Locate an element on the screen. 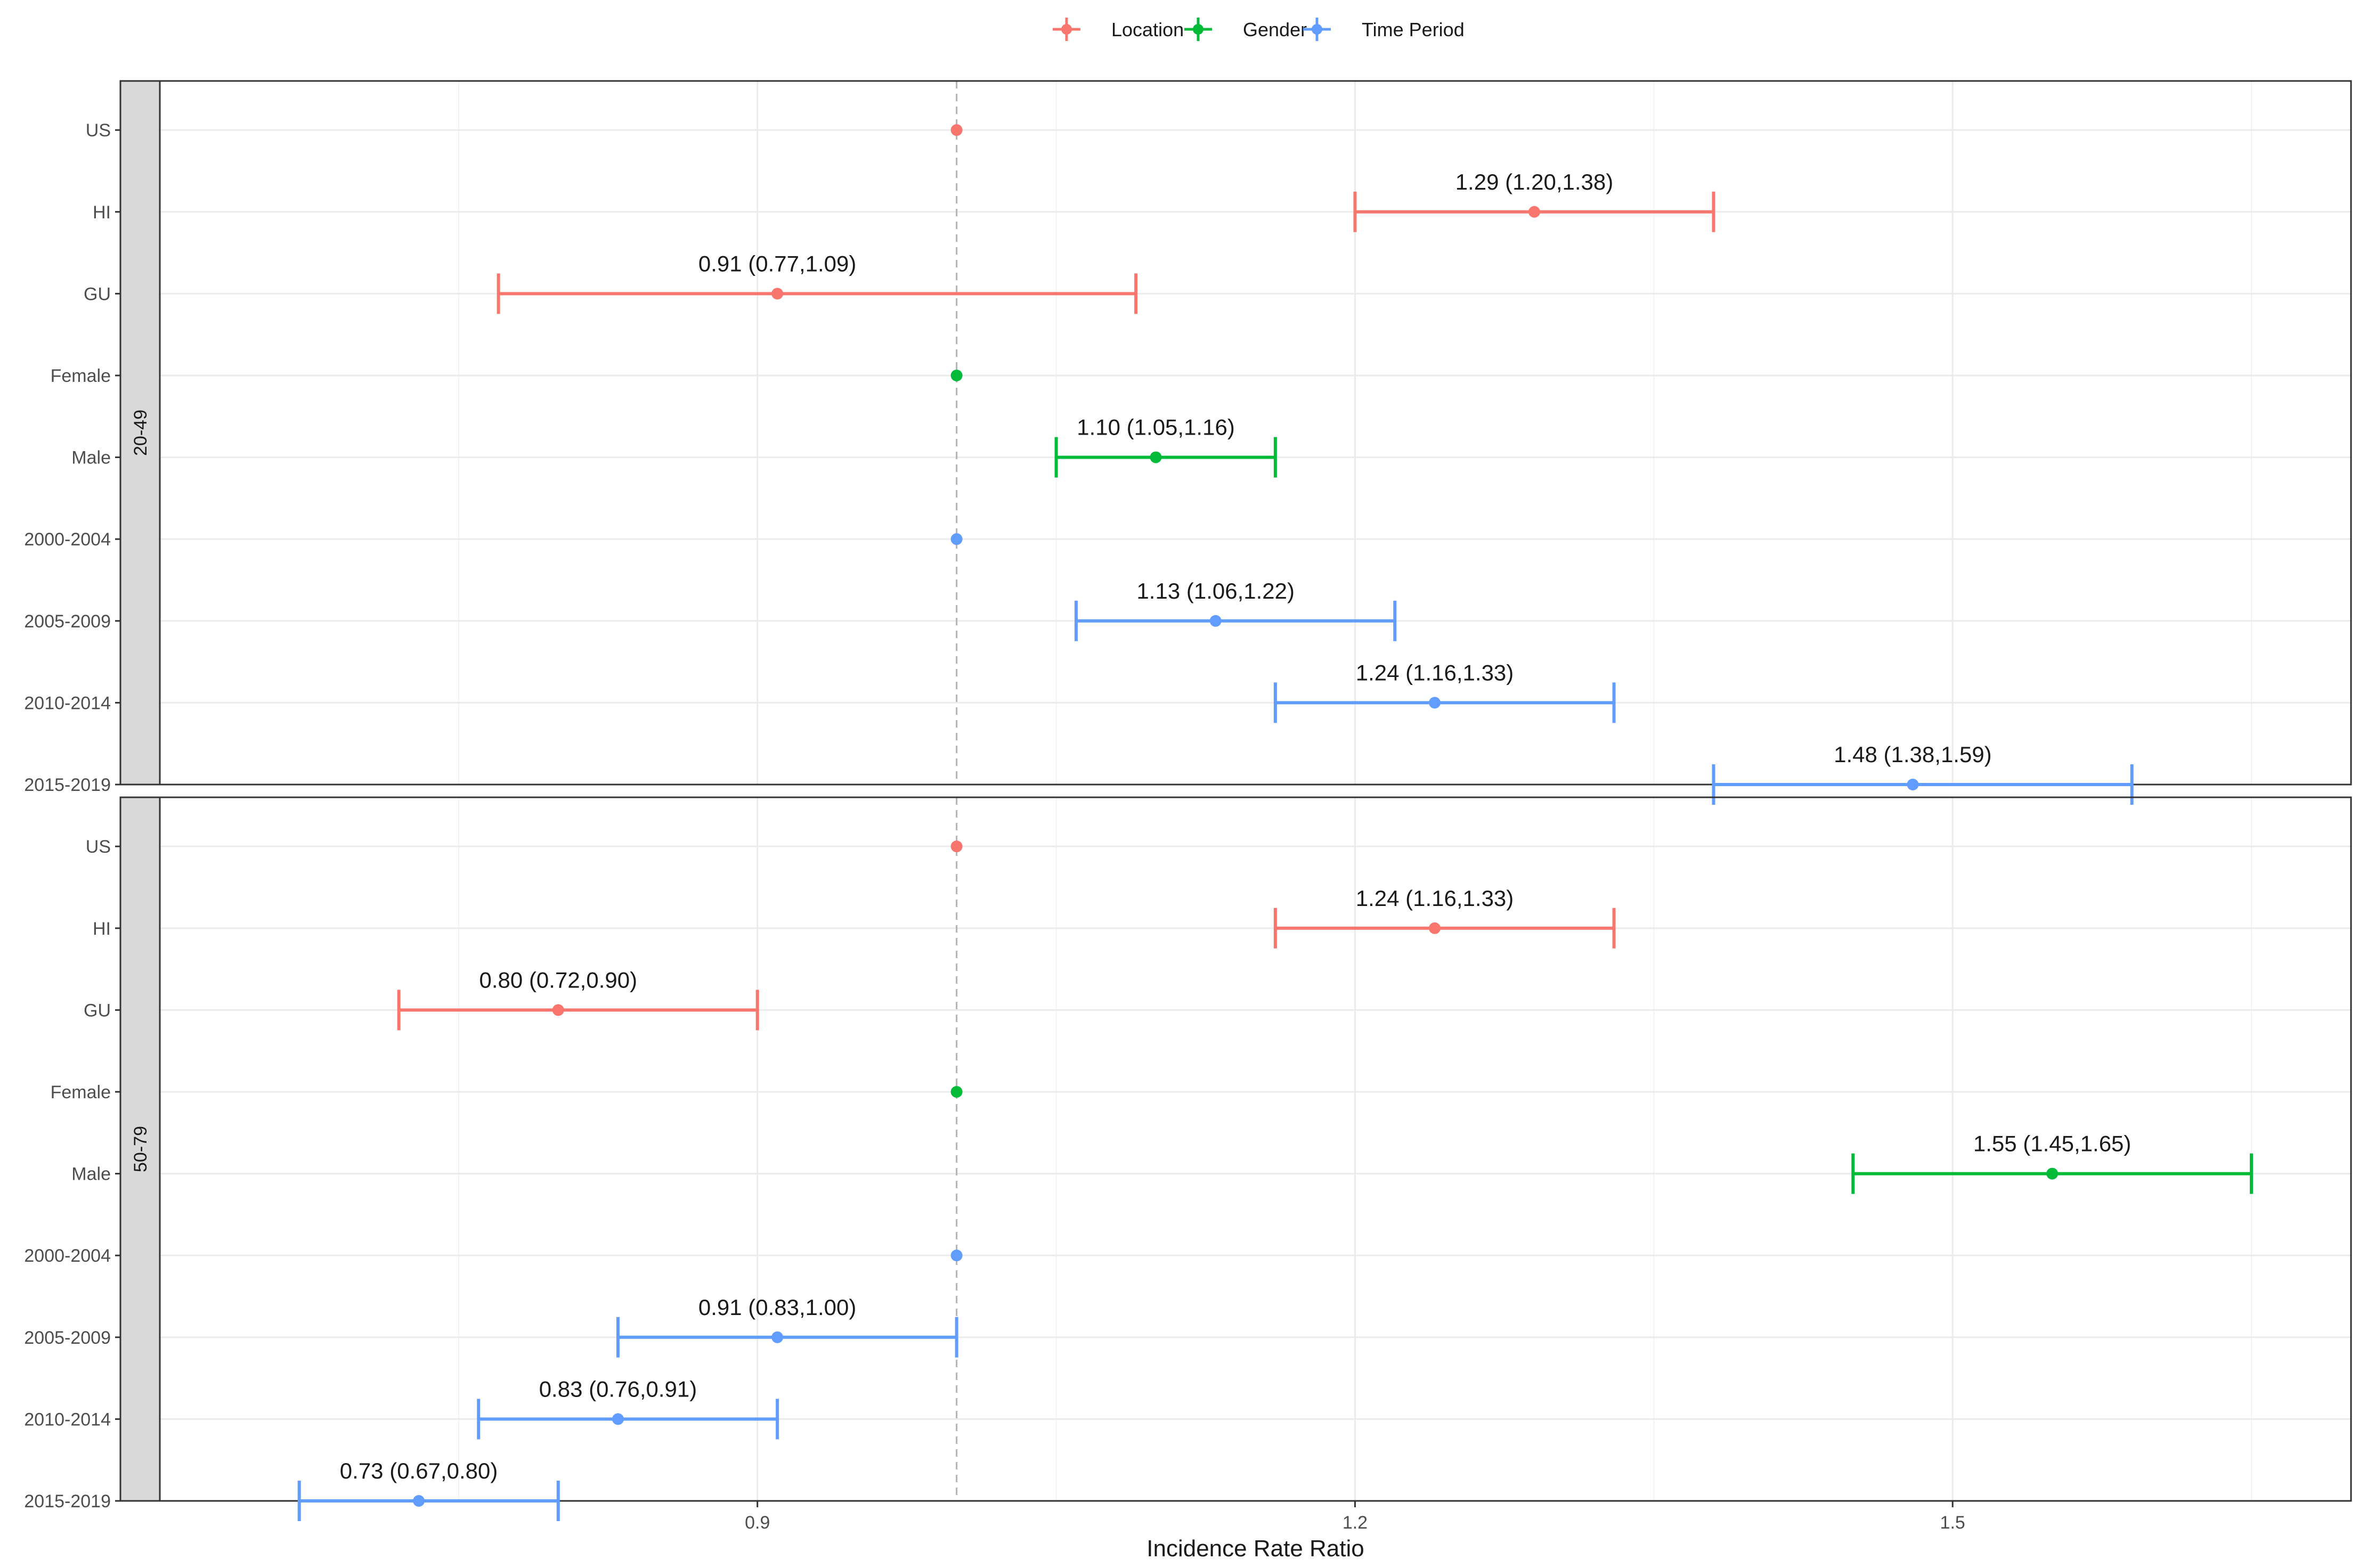 The width and height of the screenshot is (2367, 1568). row-male: 1.55 (1.45,1.65) is located at coordinates (2052, 1163).